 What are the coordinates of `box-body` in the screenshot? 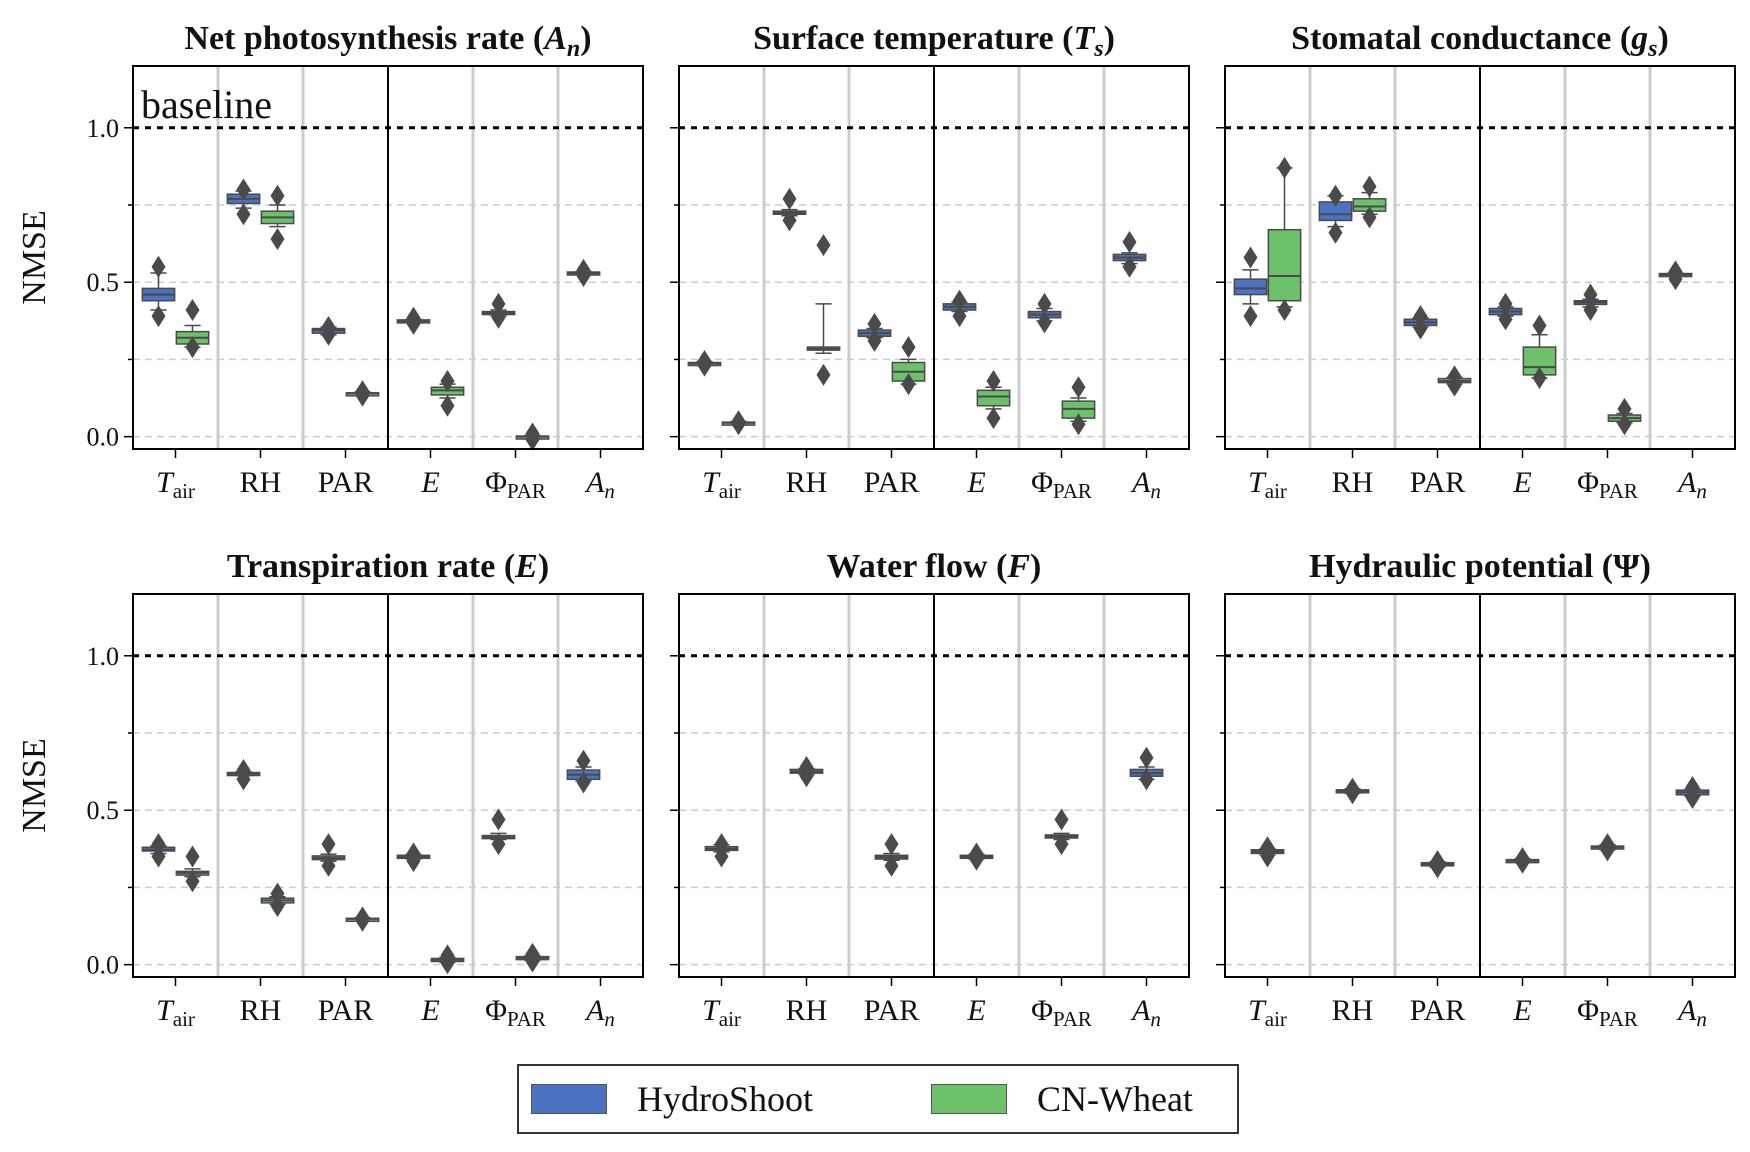 It's located at (1284, 265).